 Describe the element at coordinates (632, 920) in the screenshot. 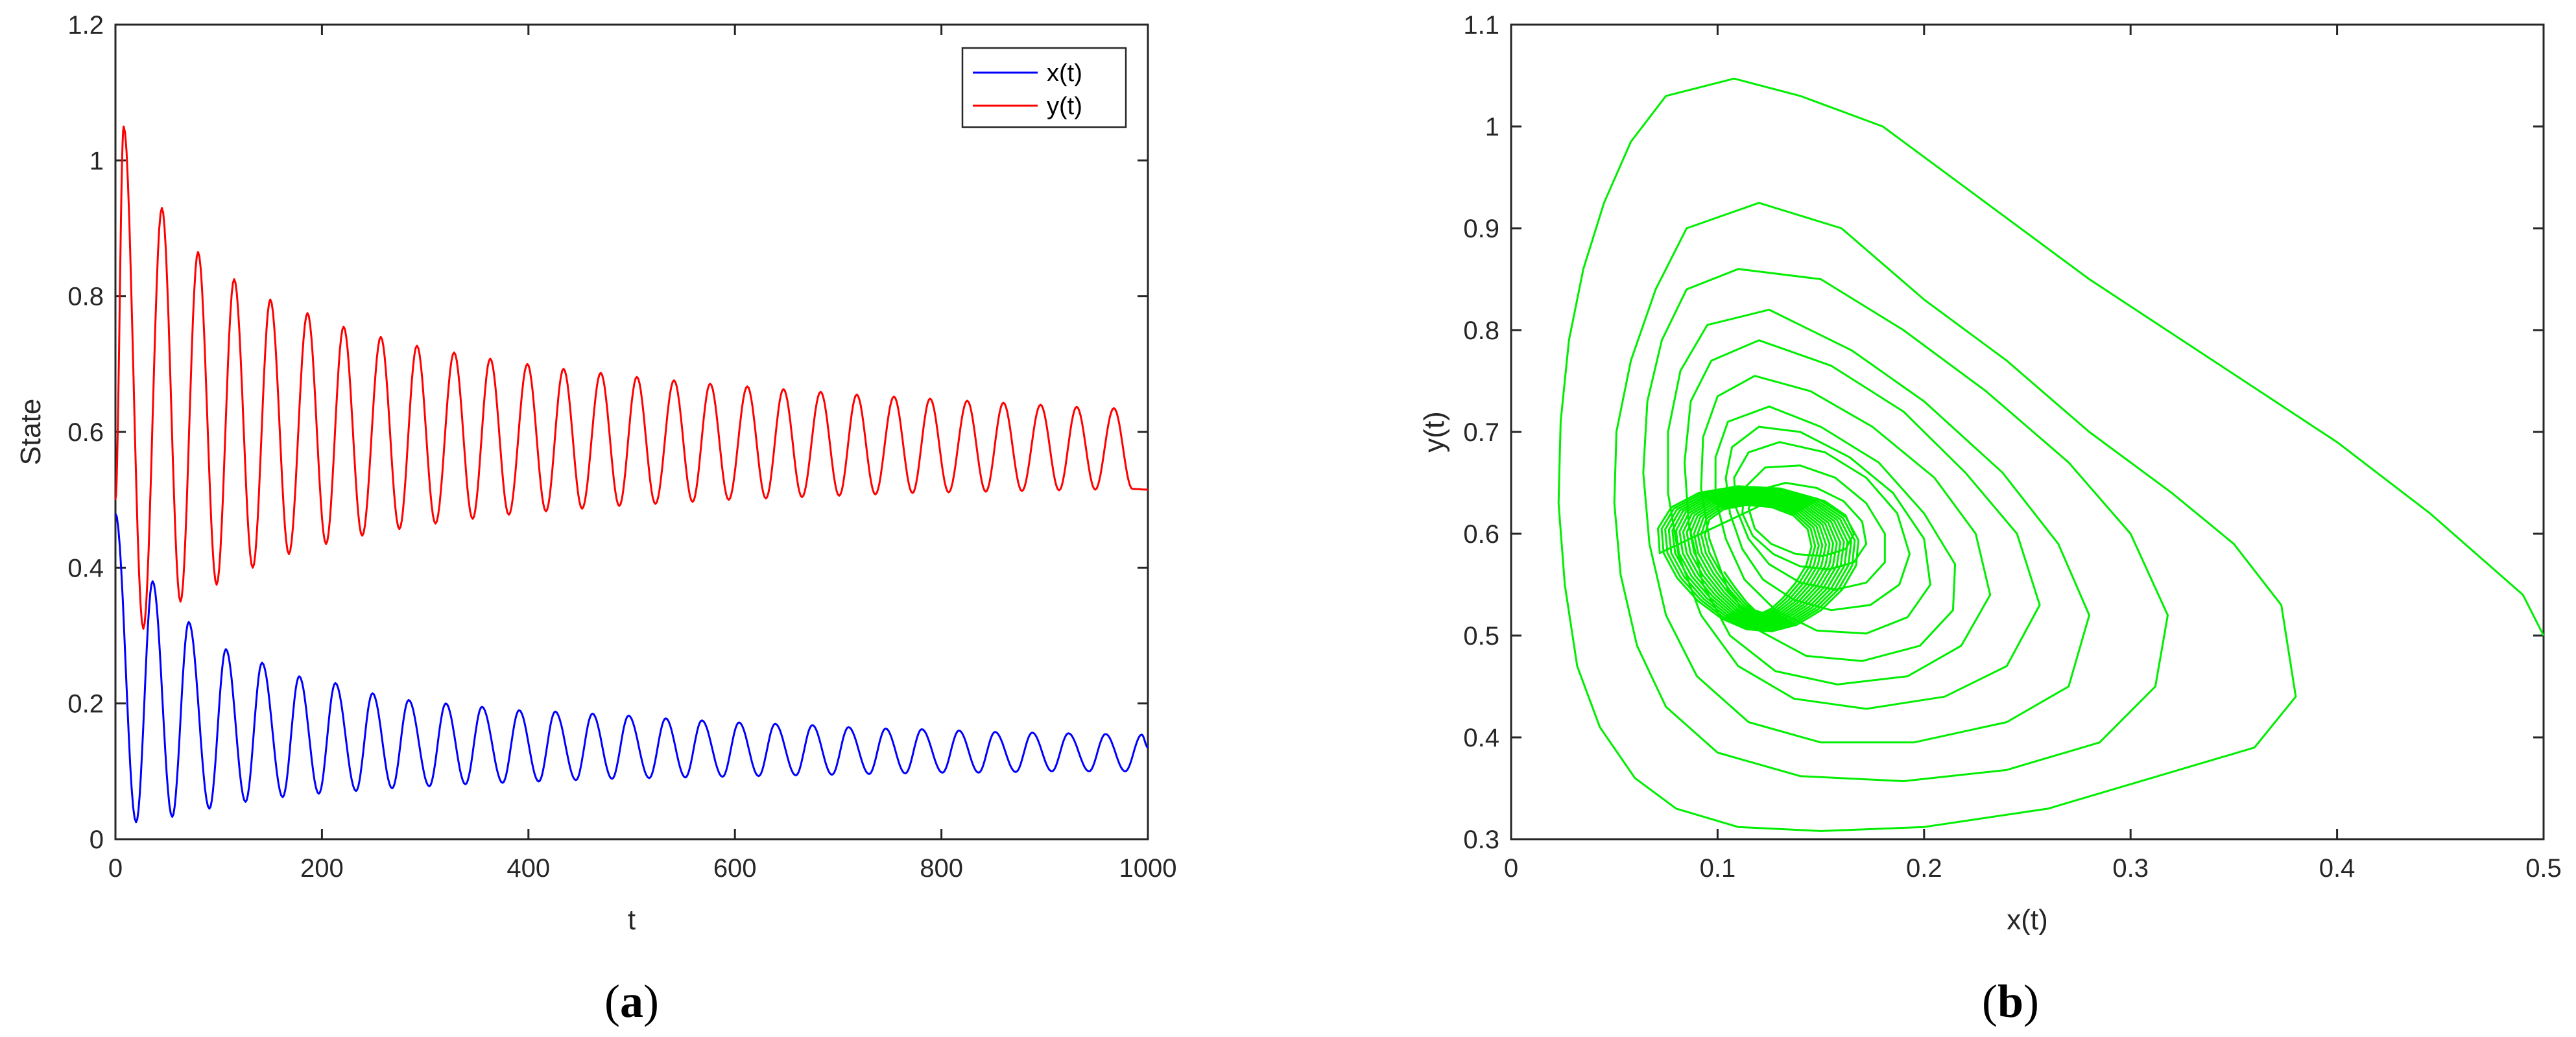

I see `panel-a-x-axis-label: t` at that location.